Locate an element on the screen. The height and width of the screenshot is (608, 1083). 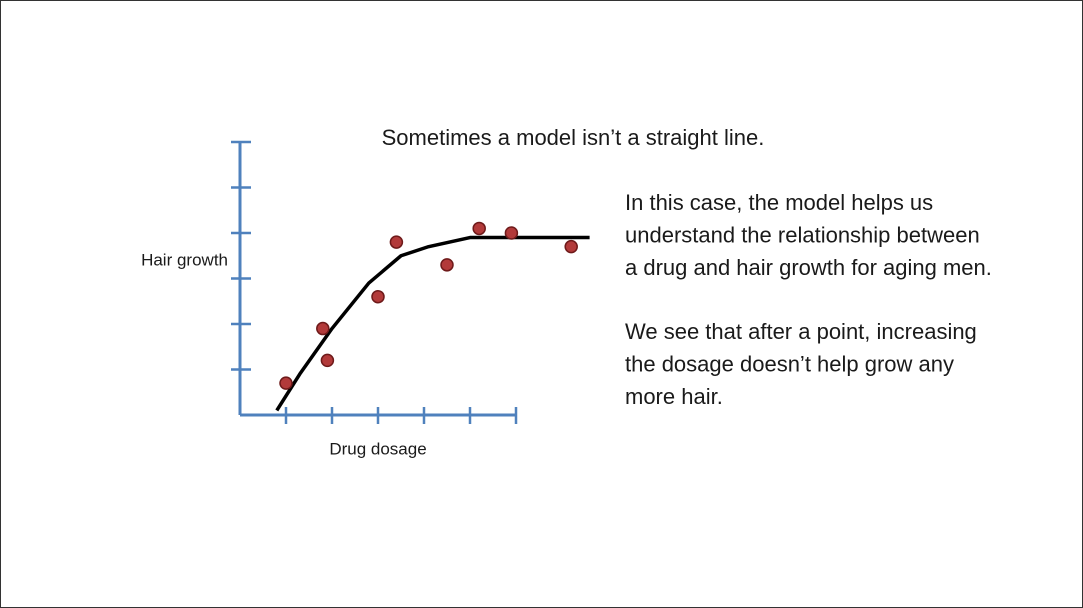
chart-title: Sometimes a model isn’t a straight line. is located at coordinates (573, 137).